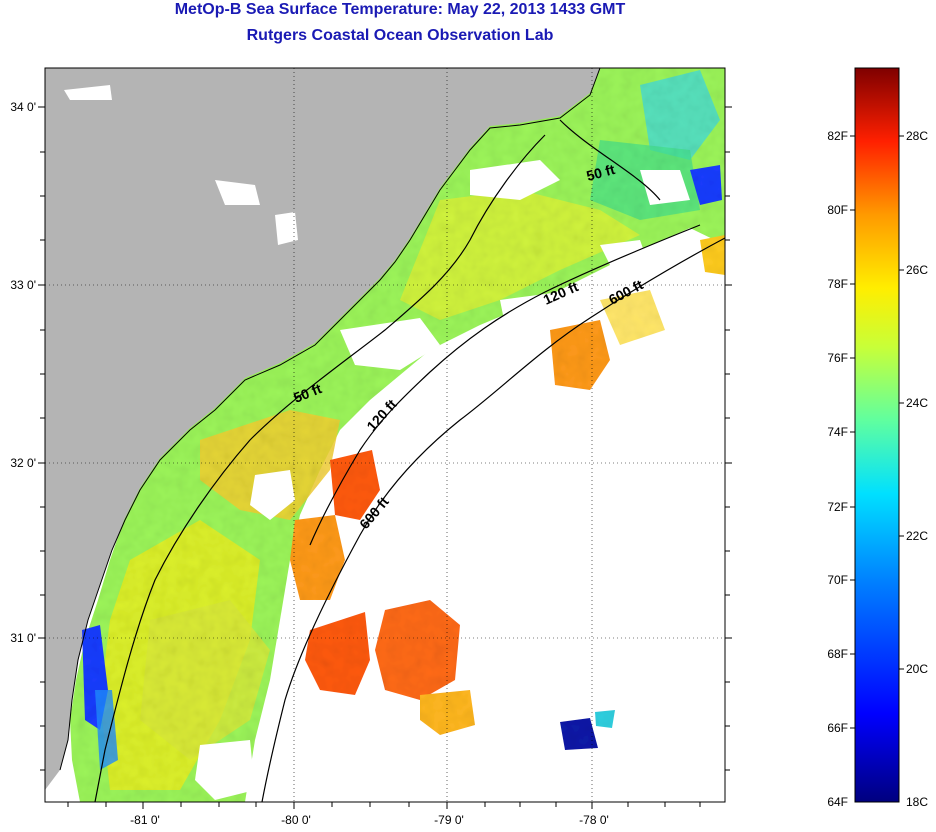  I want to click on map-title-line2: Rutgers Coastal Ocean Observation Lab, so click(400, 35).